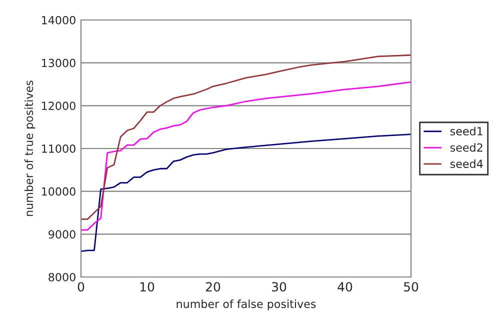 The height and width of the screenshot is (332, 503). Describe the element at coordinates (279, 287) in the screenshot. I see `x-tick-label: 30` at that location.